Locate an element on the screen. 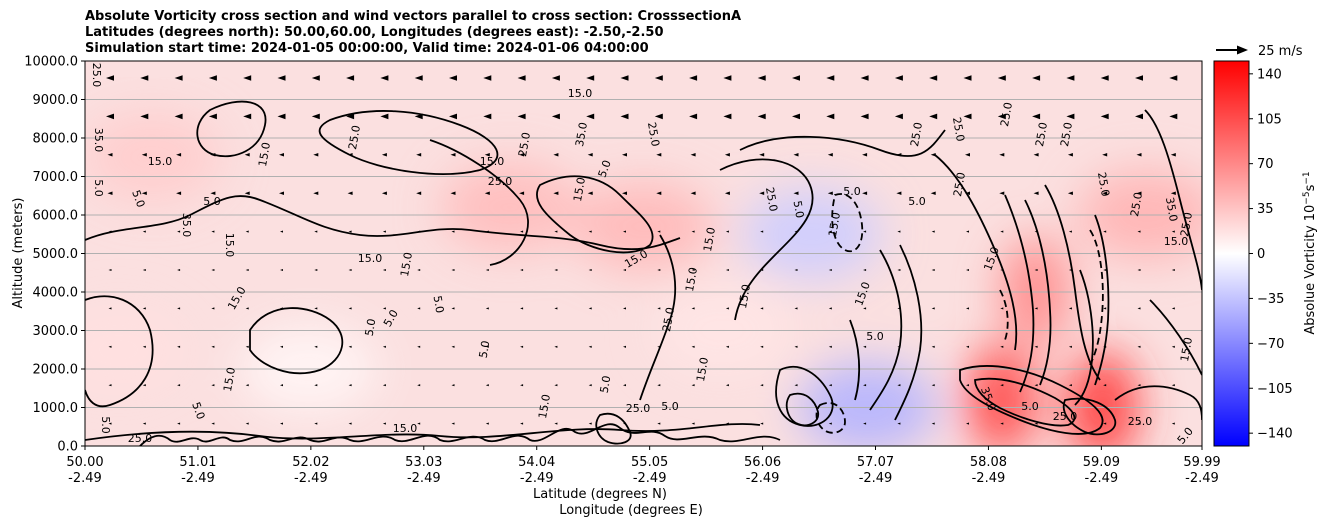 The width and height of the screenshot is (1332, 526). contour-label-30: 15.0 is located at coordinates (709, 239).